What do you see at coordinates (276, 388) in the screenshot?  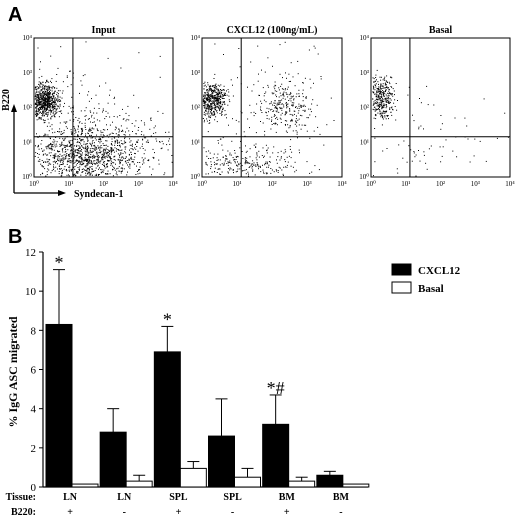 I see `significance-marker: *#` at bounding box center [276, 388].